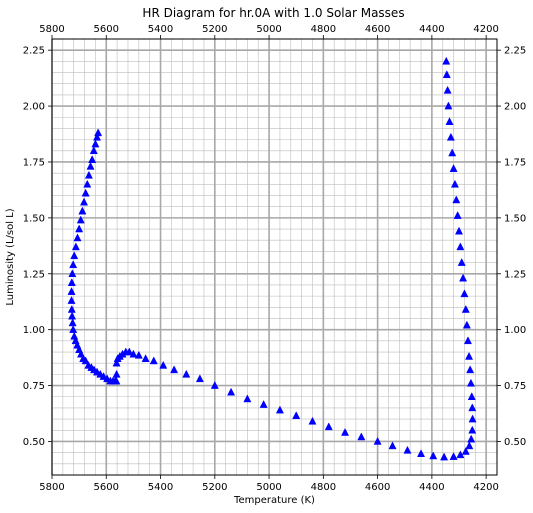 The image size is (533, 513). What do you see at coordinates (377, 29) in the screenshot?
I see `x-tick-label-top: 4600` at bounding box center [377, 29].